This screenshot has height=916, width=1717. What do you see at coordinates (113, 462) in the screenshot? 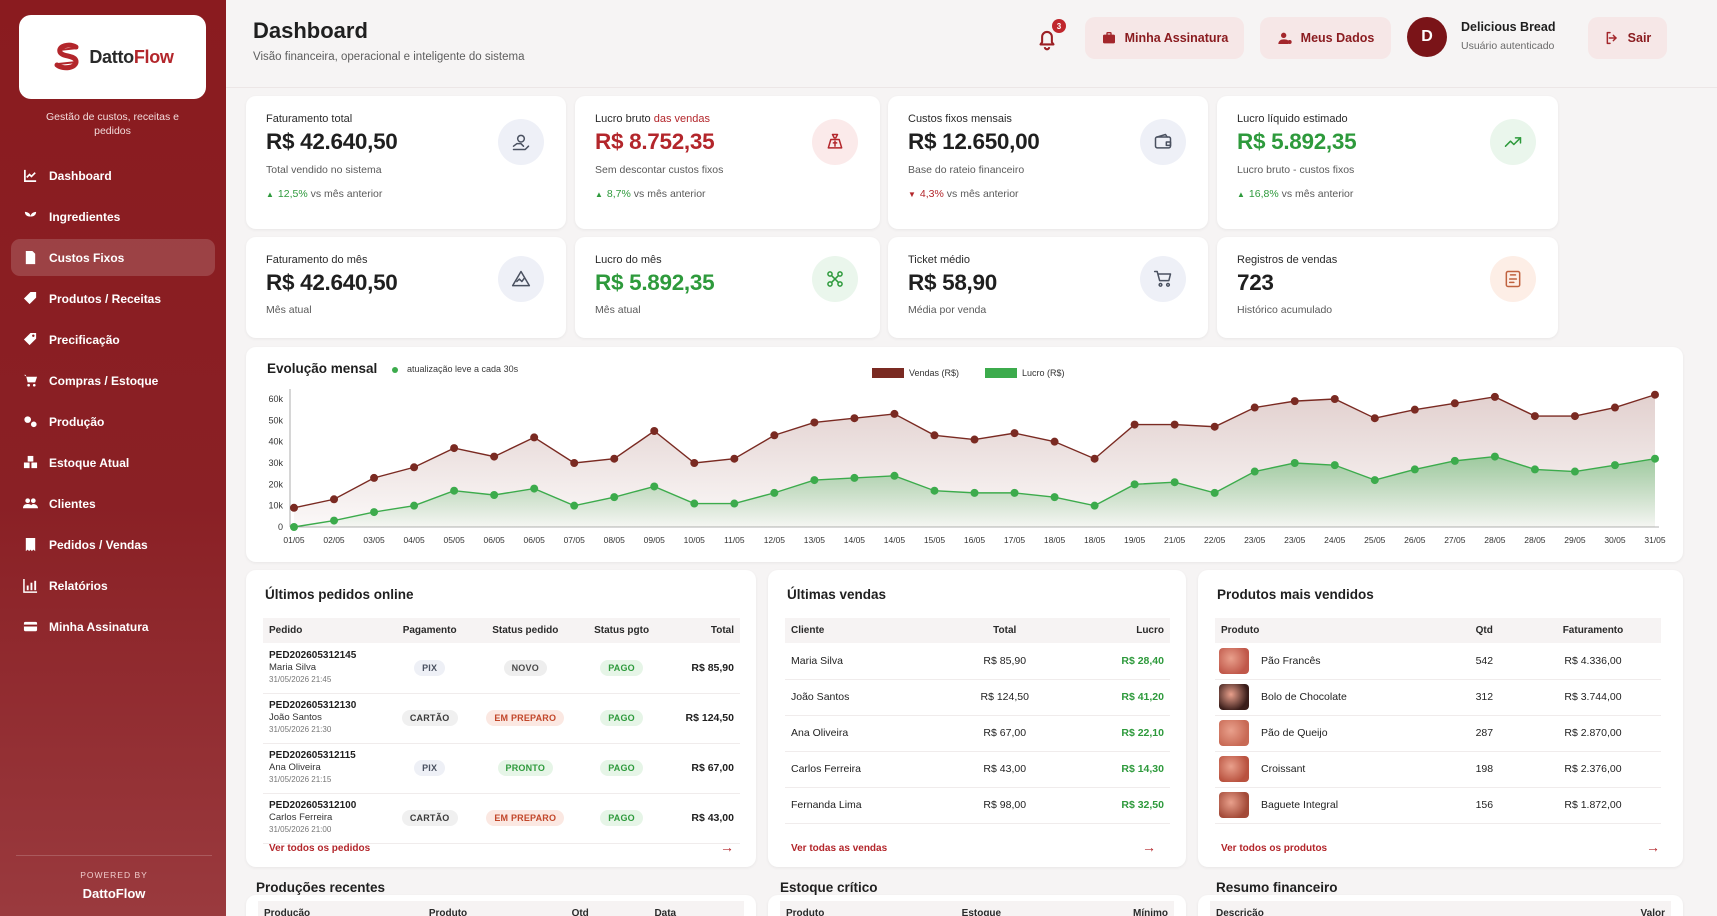
I see `sidebar-item-estoque-atual: Estoque Atual` at bounding box center [113, 462].